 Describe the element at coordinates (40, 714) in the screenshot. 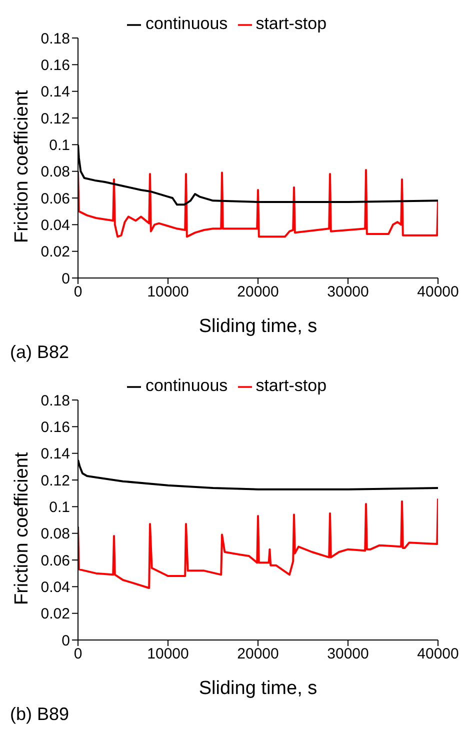

I see `text: (b) B89` at that location.